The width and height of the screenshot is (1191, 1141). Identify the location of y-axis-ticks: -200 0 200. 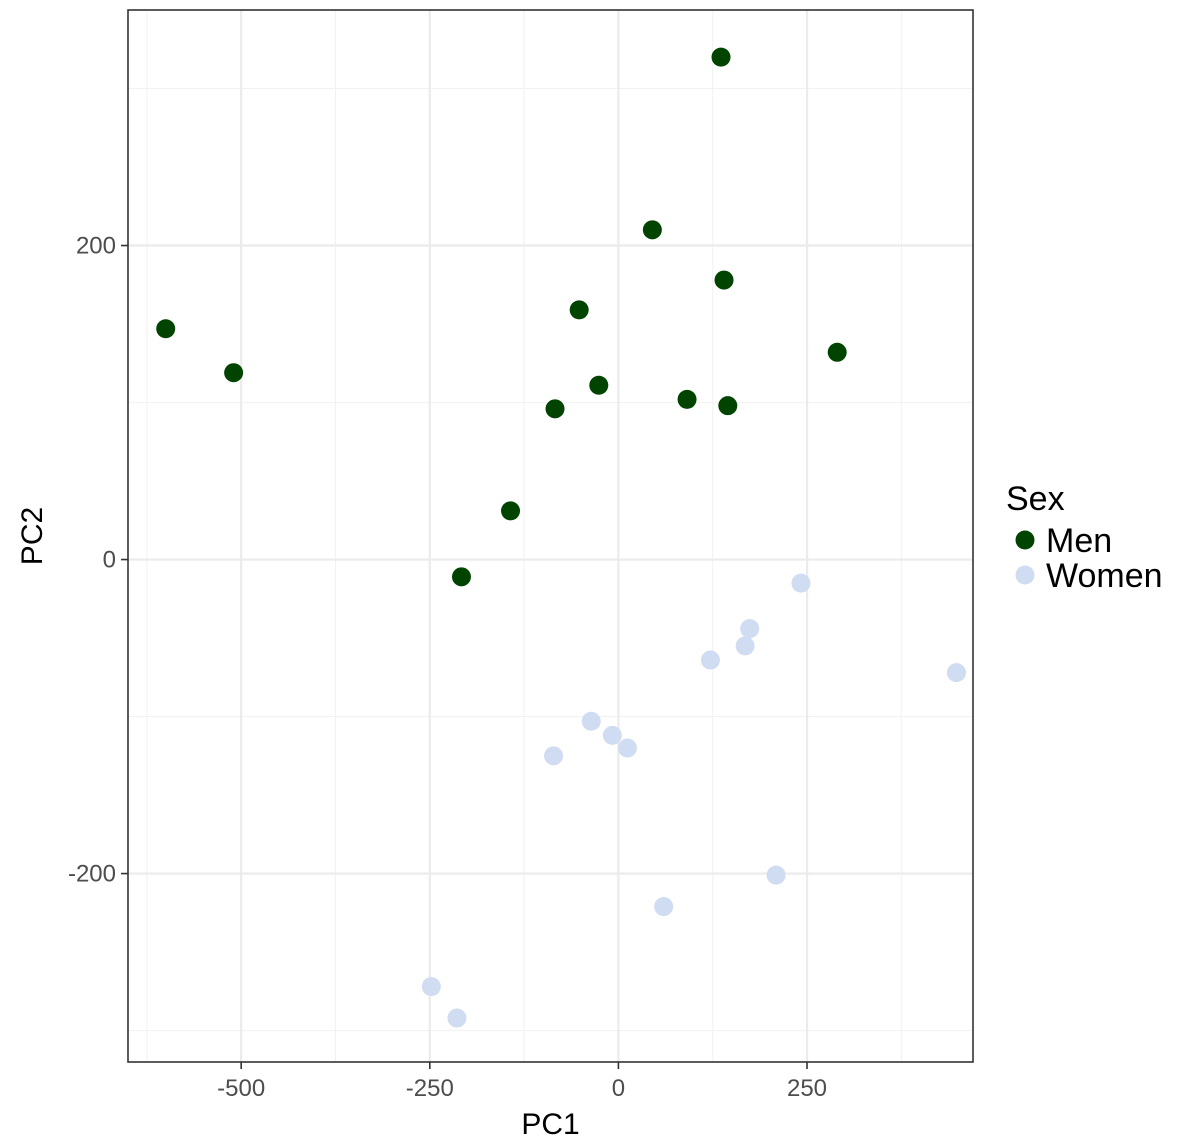
(98, 560).